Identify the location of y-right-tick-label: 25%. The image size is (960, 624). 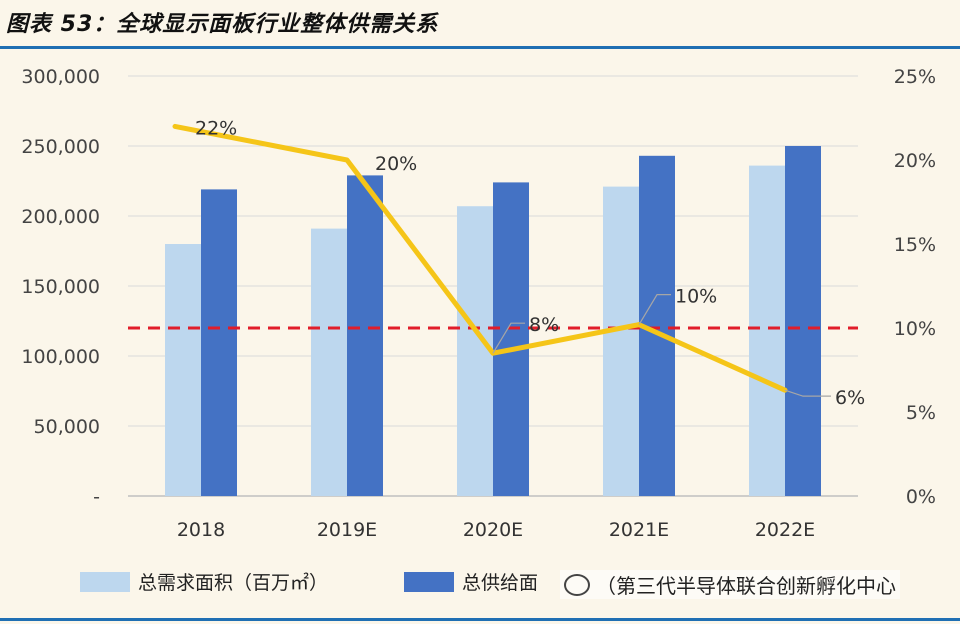
(915, 77).